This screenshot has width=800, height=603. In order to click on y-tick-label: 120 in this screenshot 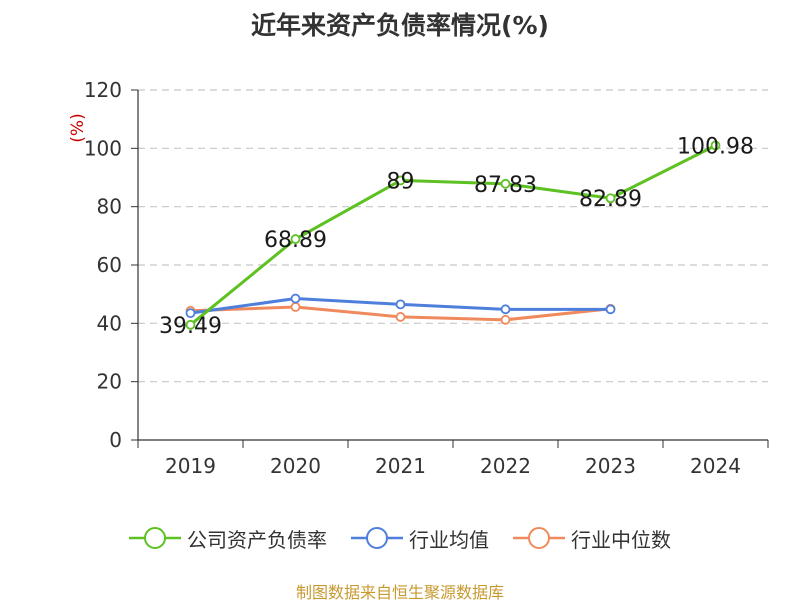, I will do `click(103, 90)`.